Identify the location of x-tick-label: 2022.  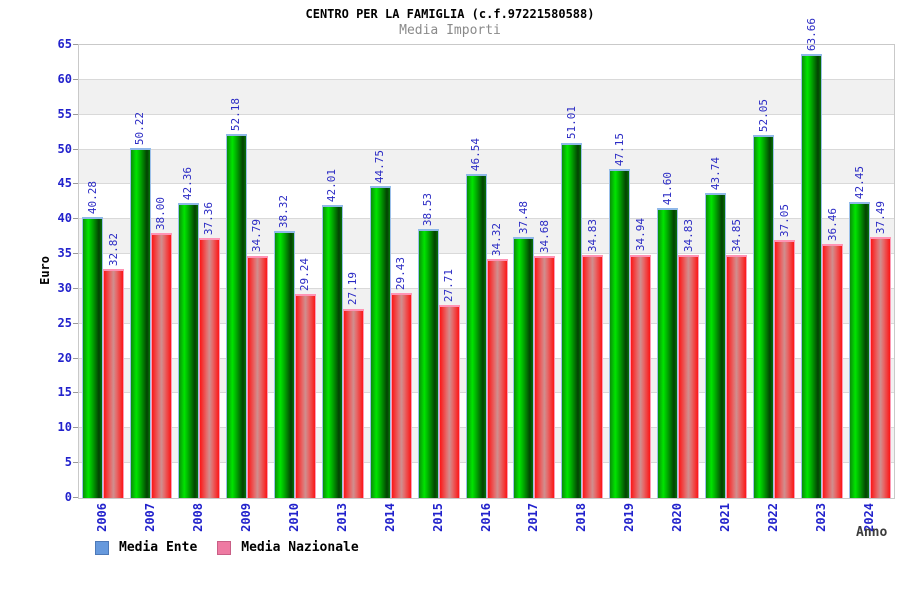
(773, 517).